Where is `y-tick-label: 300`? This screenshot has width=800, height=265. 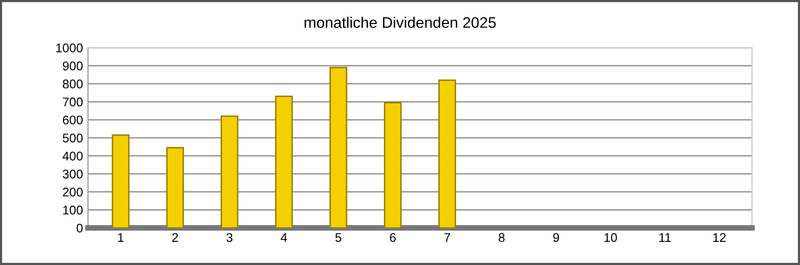
y-tick-label: 300 is located at coordinates (72, 174).